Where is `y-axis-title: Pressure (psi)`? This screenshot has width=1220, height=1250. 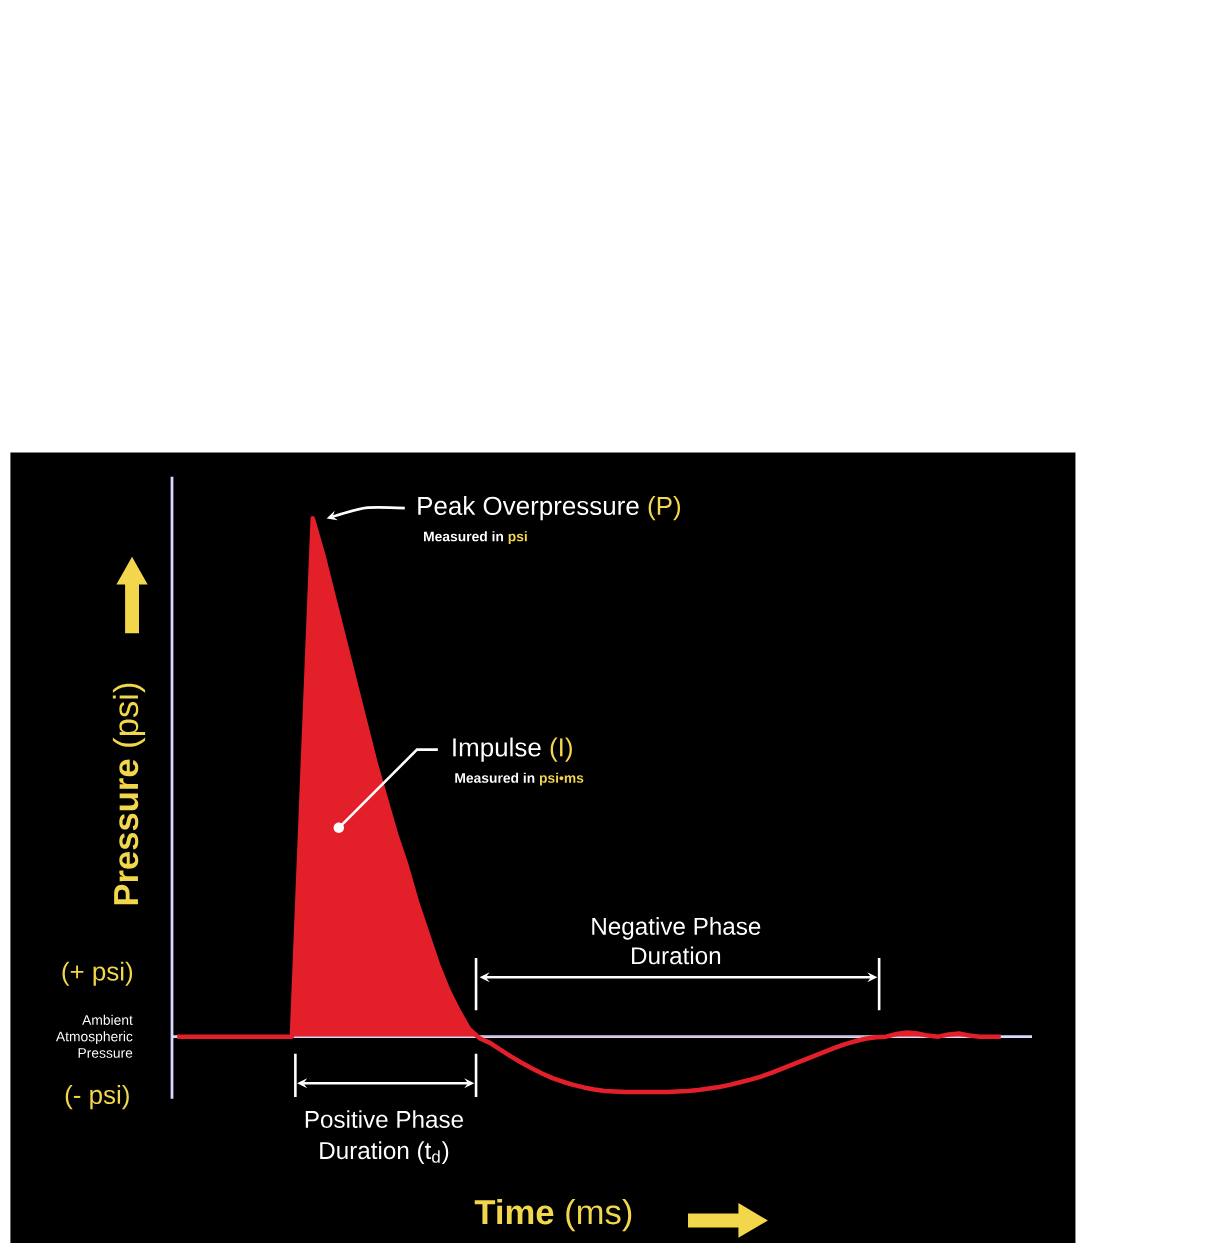
y-axis-title: Pressure (psi) is located at coordinates (129, 794).